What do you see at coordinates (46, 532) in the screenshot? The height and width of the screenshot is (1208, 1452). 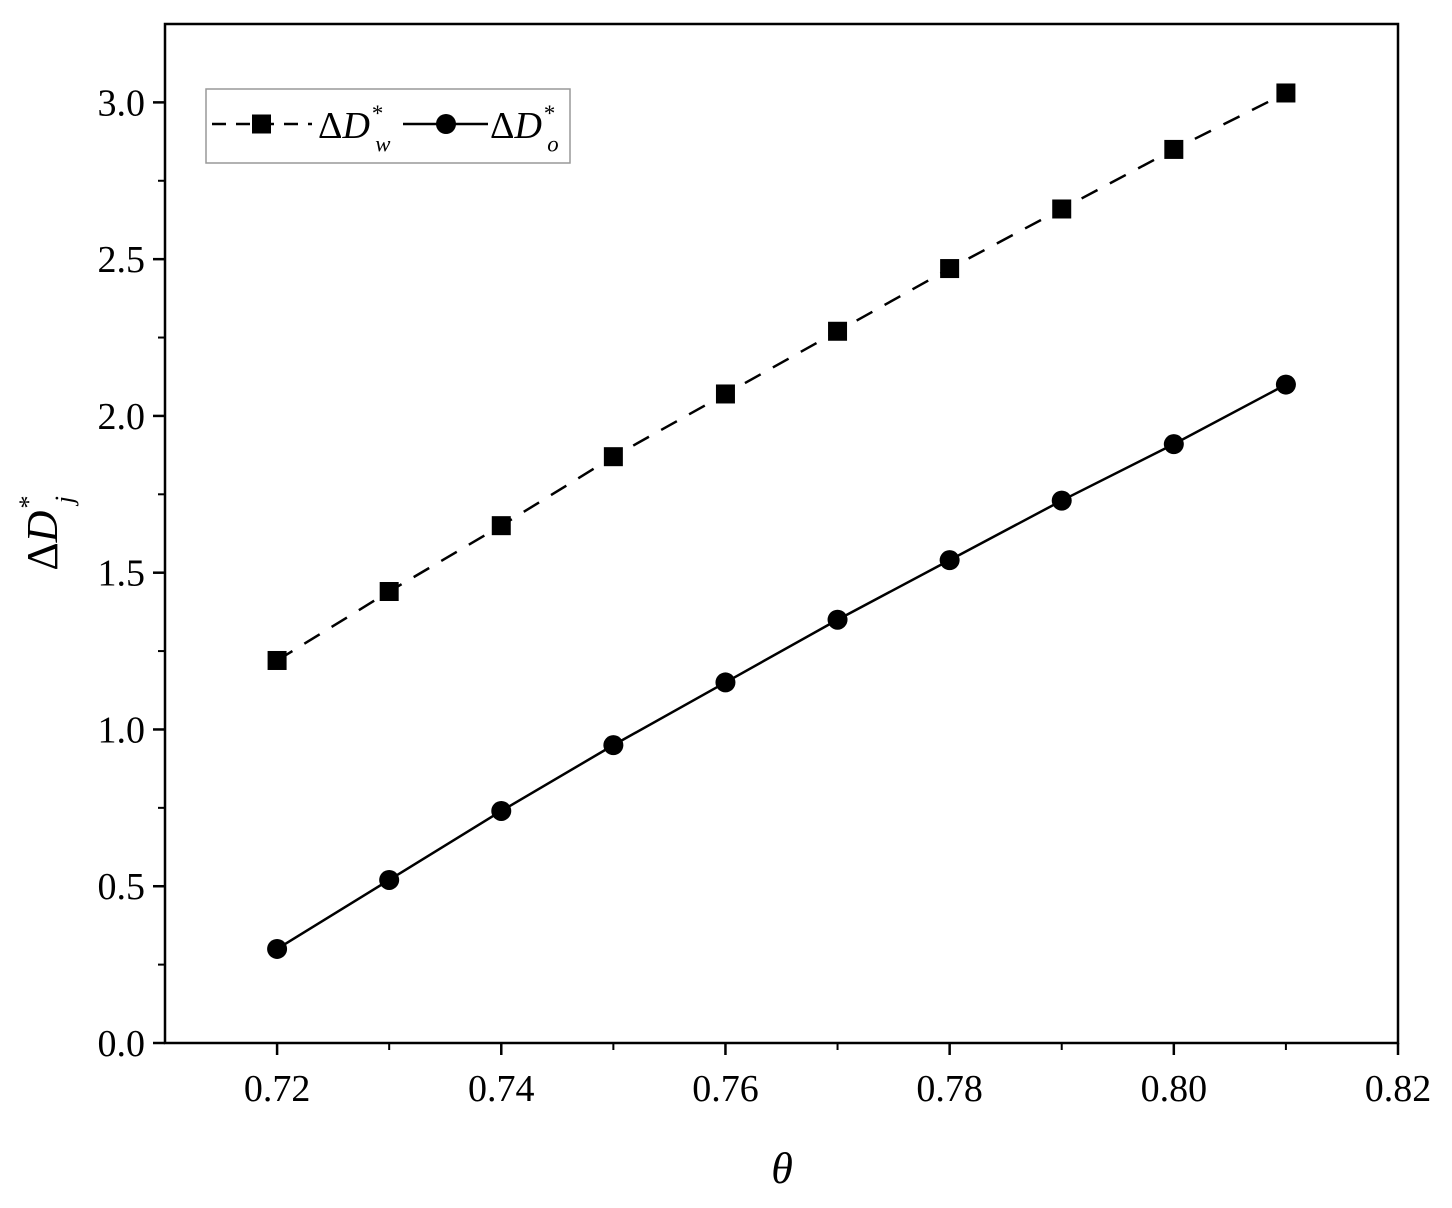 I see `y-axis-title: ΔD* j` at bounding box center [46, 532].